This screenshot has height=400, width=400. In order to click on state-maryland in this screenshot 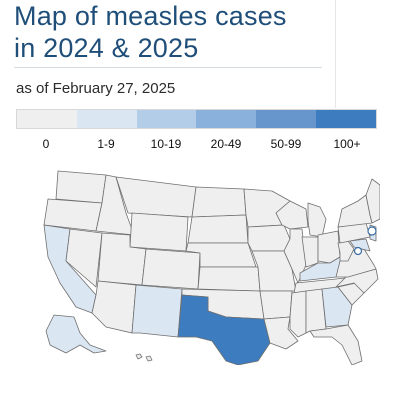, I will do `click(360, 245)`.